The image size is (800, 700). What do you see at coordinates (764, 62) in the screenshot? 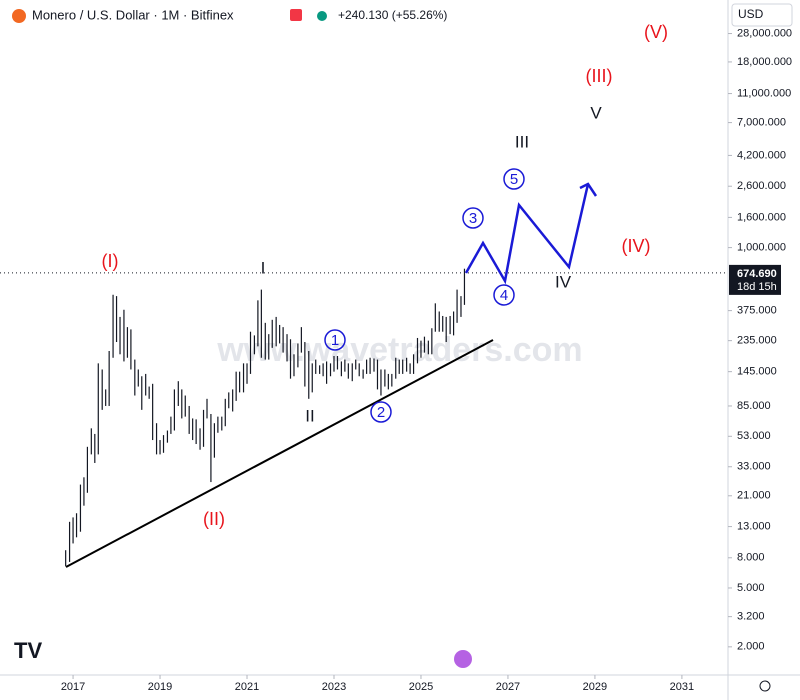
I see `y-tick-label: 18,000.000` at bounding box center [764, 62].